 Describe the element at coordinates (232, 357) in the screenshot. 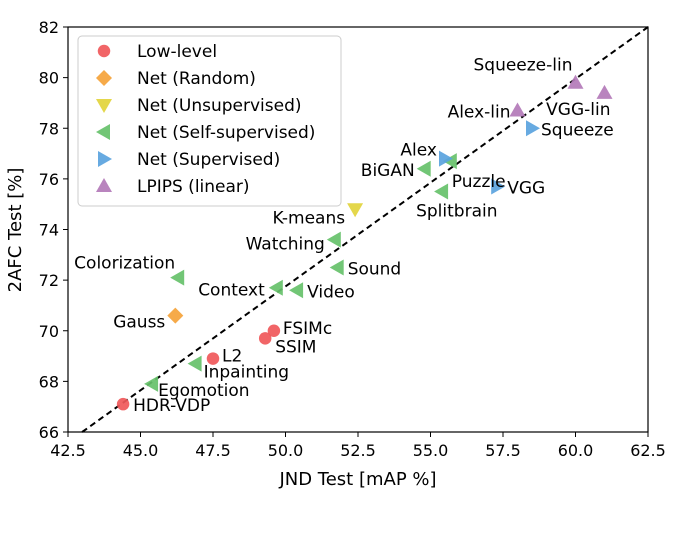

I see `point-label-l2: L2` at that location.